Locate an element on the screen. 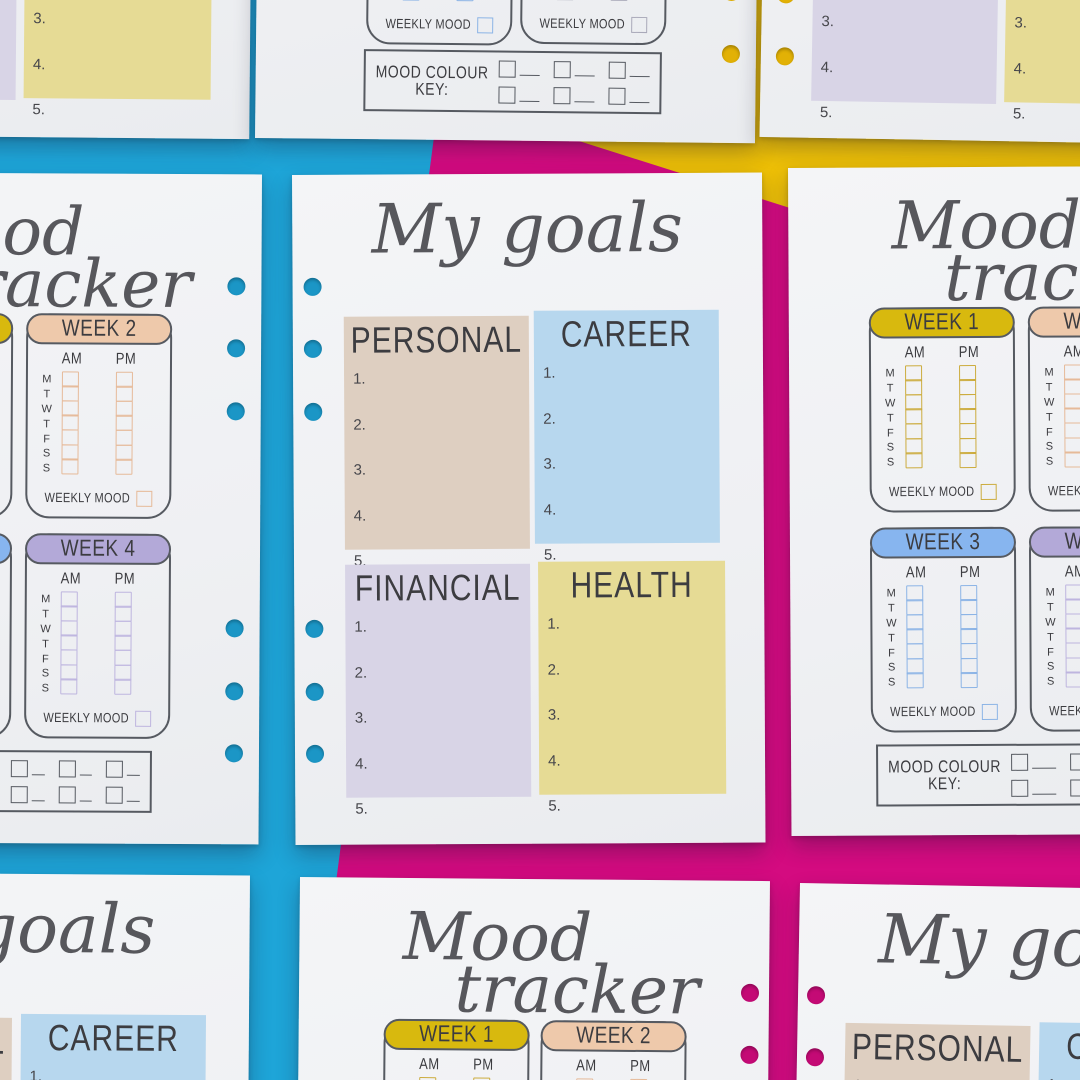  week-pill: WEEK 2 is located at coordinates (1053, 321).